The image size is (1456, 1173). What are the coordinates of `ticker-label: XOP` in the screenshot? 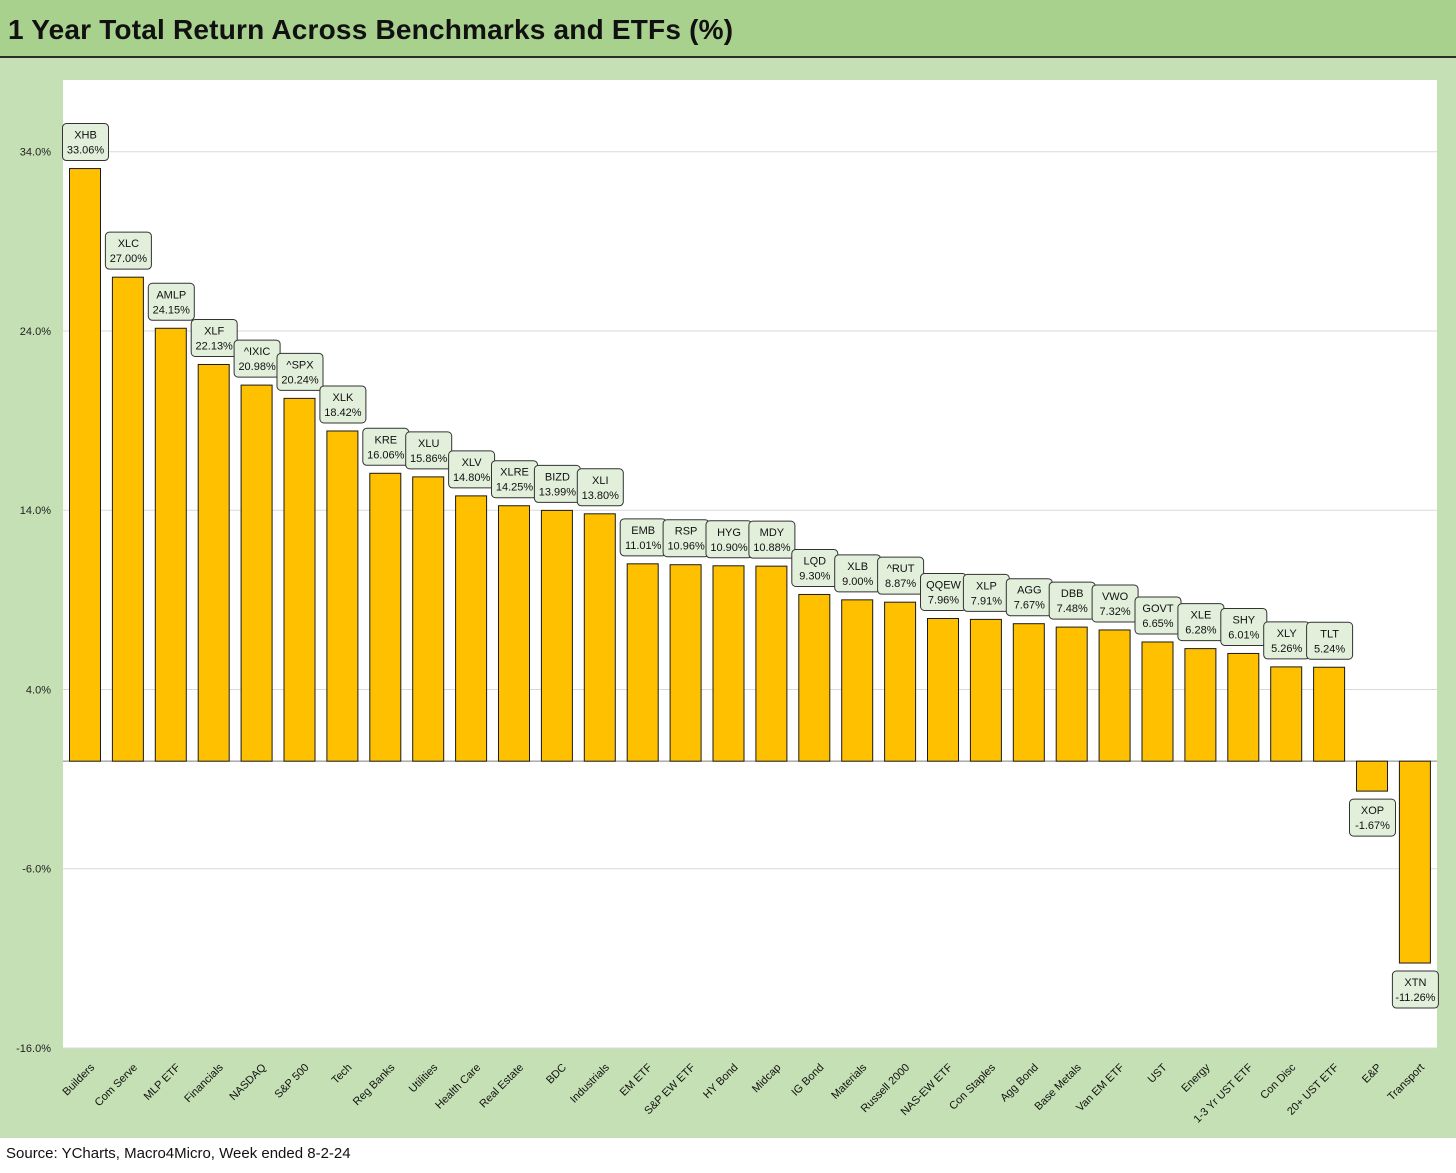 It's located at (1372, 811).